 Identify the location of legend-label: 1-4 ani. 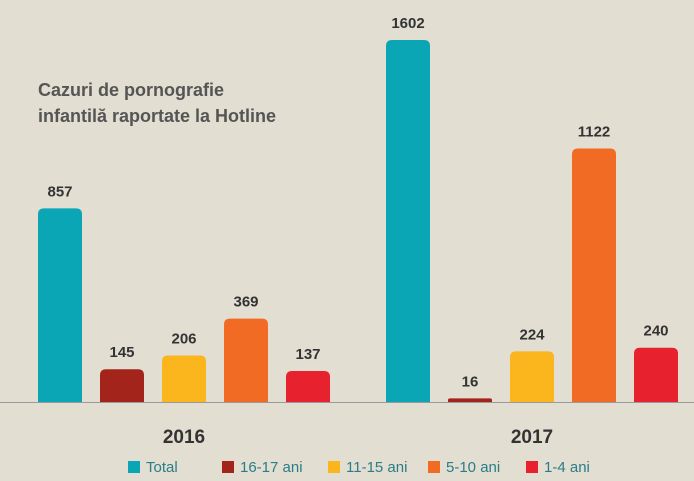
(567, 467).